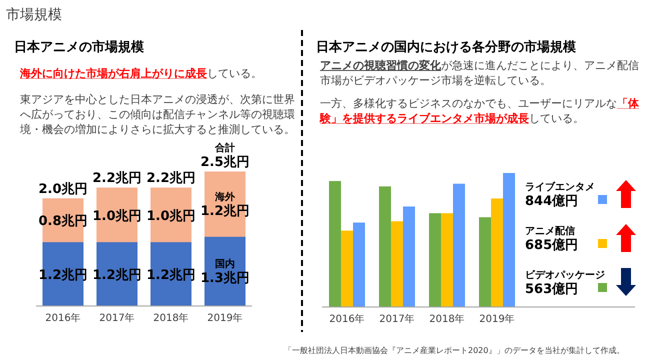 Image resolution: width=646 pixels, height=361 pixels. Describe the element at coordinates (224, 148) in the screenshot. I see `annotation: 合計` at that location.